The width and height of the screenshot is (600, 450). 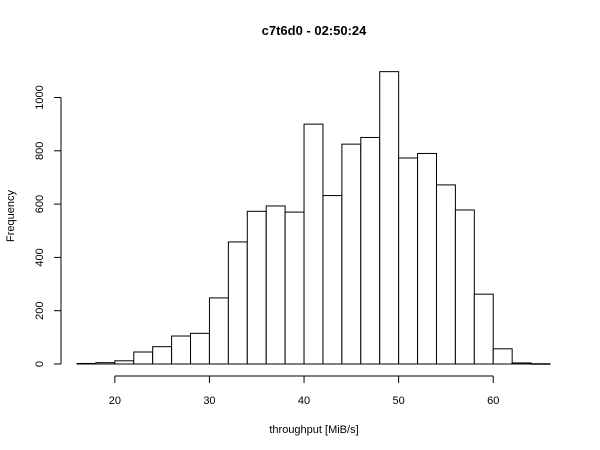 What do you see at coordinates (115, 401) in the screenshot?
I see `x-tick-label: 20` at bounding box center [115, 401].